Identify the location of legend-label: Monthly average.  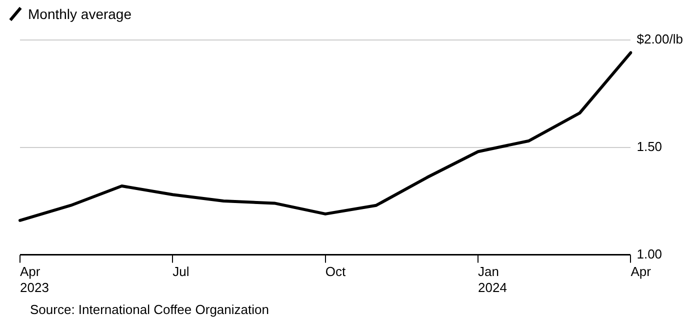
(80, 14).